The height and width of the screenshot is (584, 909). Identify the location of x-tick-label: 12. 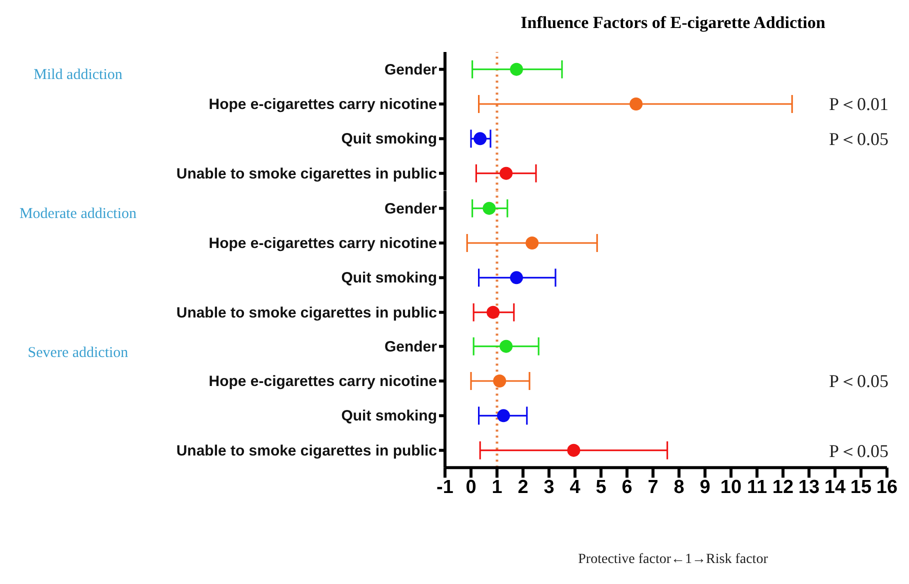
(783, 488).